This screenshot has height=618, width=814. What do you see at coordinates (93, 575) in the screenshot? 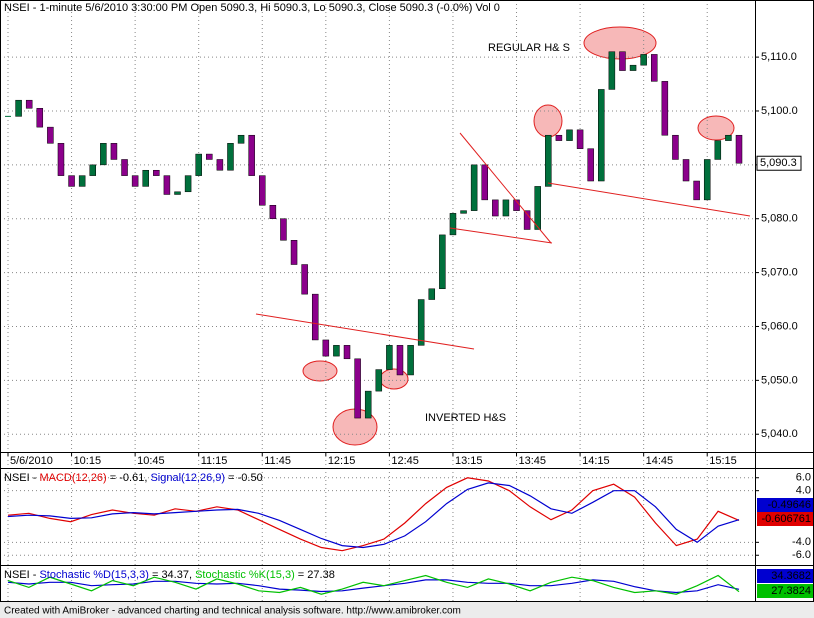
I see `title-part: Stochastic %D(15,3,3)` at bounding box center [93, 575].